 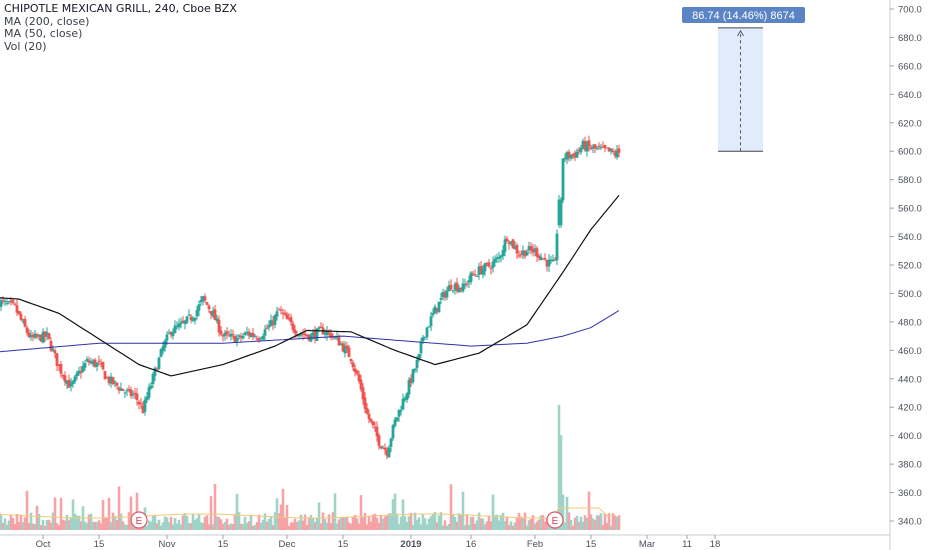 What do you see at coordinates (647, 544) in the screenshot?
I see `time-tick-label: Mar` at bounding box center [647, 544].